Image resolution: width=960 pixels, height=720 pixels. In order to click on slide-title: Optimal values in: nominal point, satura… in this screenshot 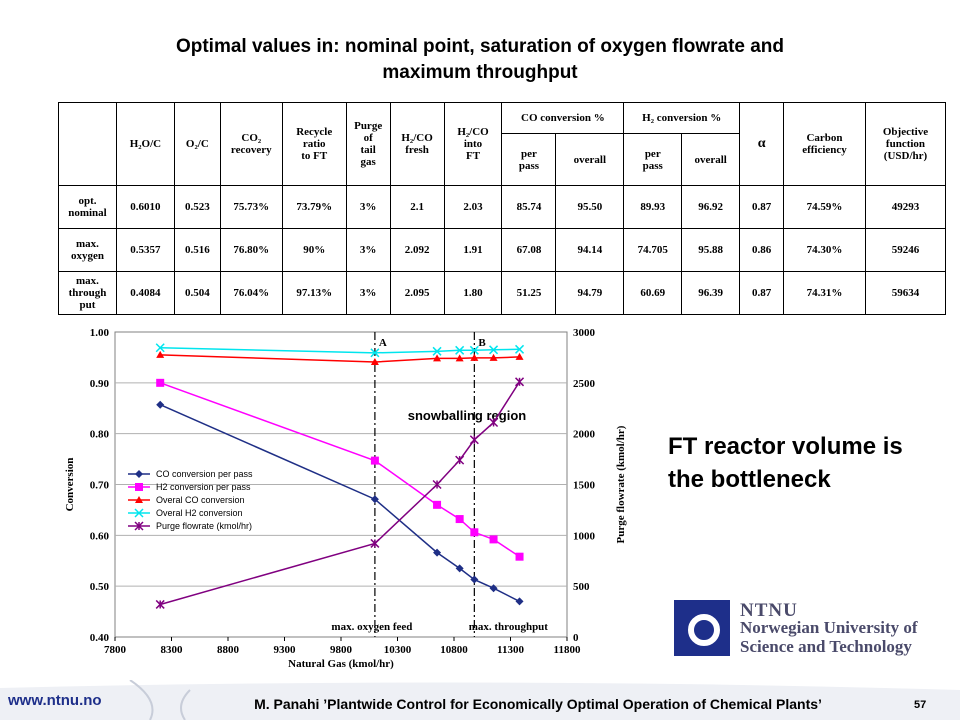, I will do `click(480, 60)`.